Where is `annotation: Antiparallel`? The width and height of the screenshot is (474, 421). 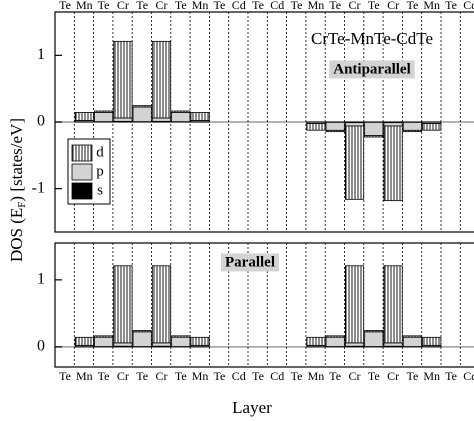
annotation: Antiparallel is located at coordinates (372, 69).